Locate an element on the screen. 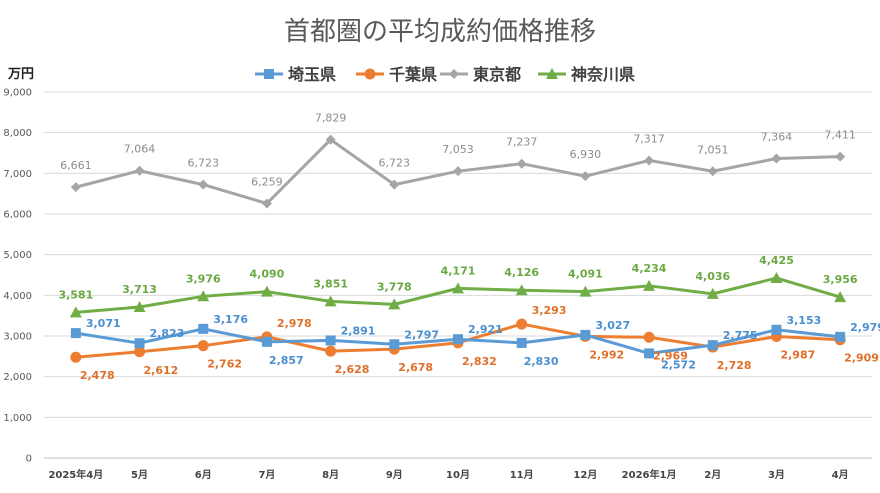 Image resolution: width=880 pixels, height=493 pixels. y-tick-label: 0 is located at coordinates (29, 459).